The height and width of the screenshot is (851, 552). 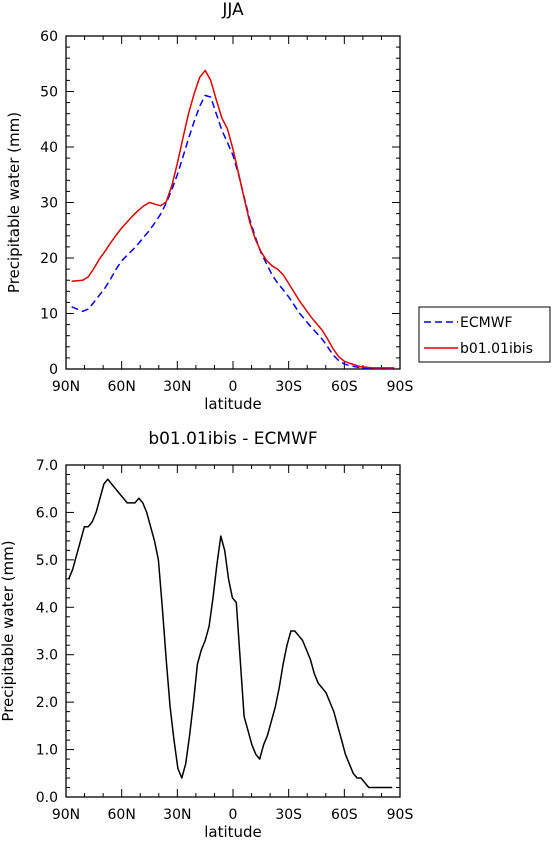 I want to click on y-tick-label: 6.0, so click(x=47, y=513).